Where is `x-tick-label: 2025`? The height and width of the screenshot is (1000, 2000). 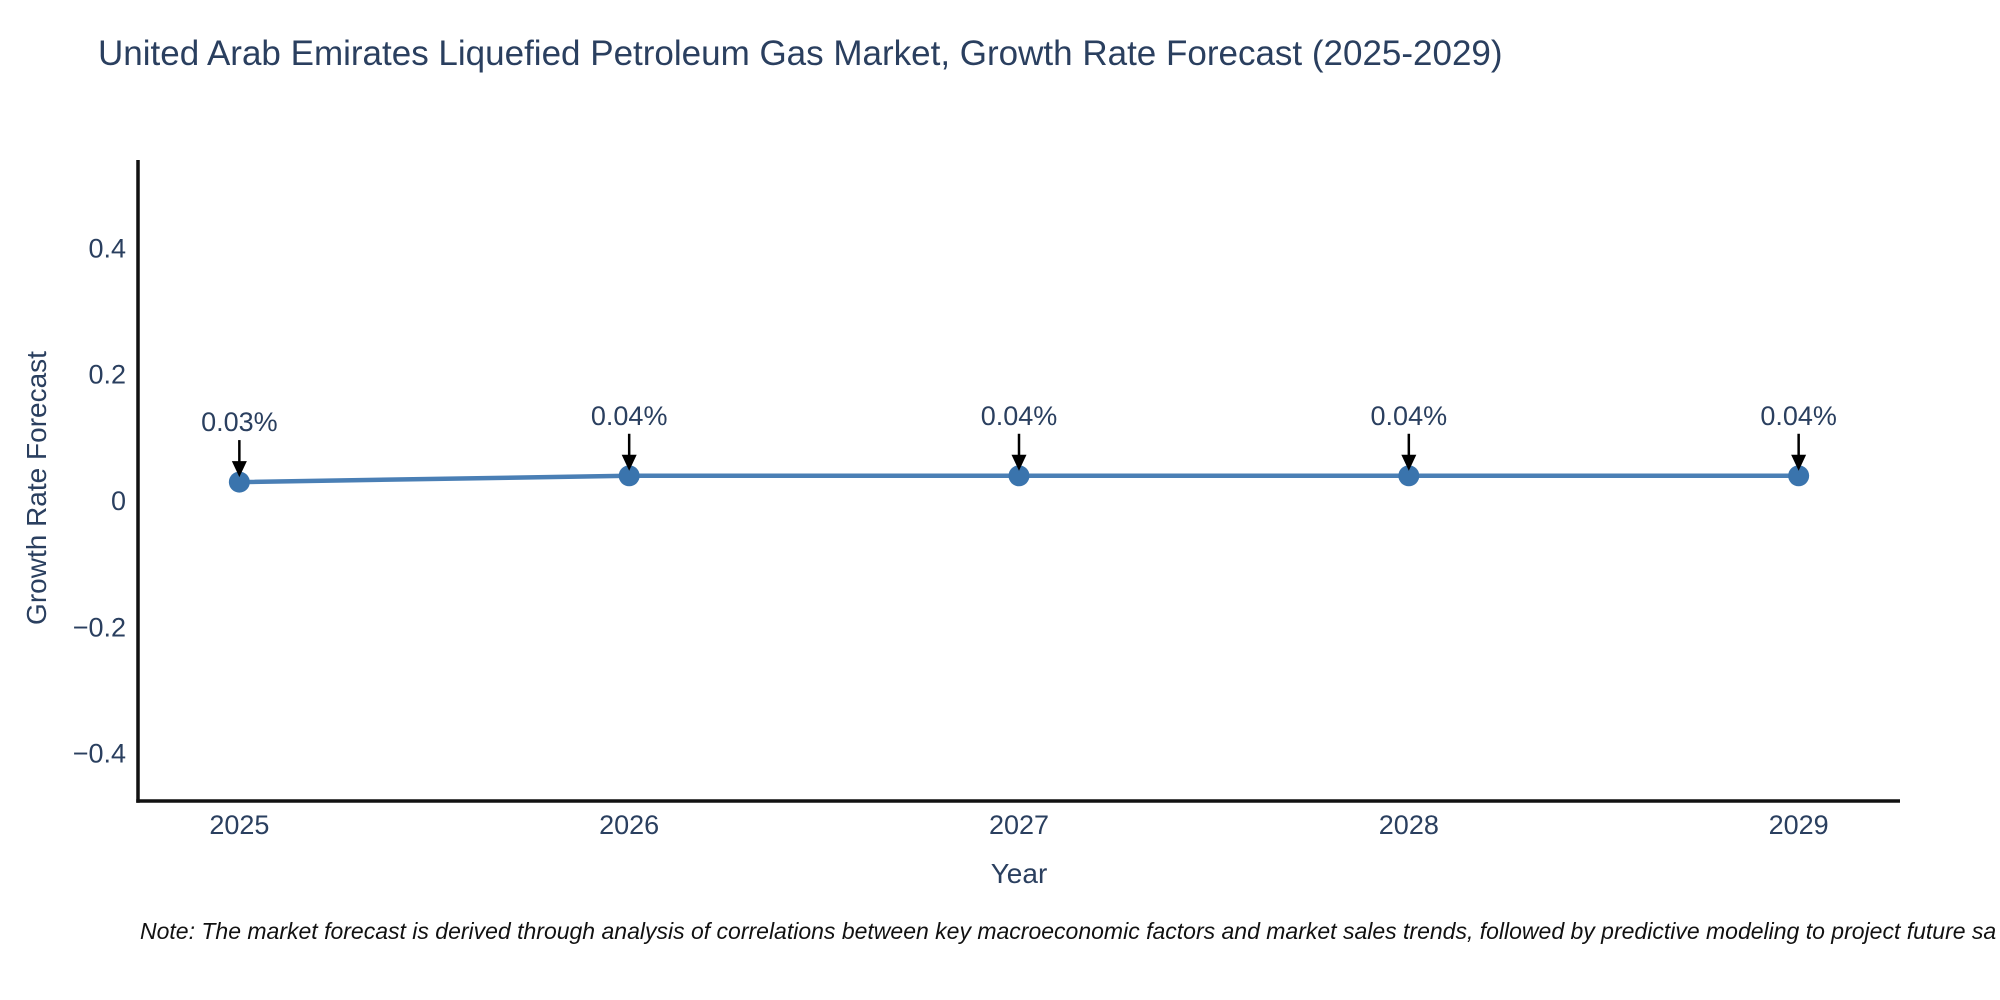 x-tick-label: 2025 is located at coordinates (239, 825).